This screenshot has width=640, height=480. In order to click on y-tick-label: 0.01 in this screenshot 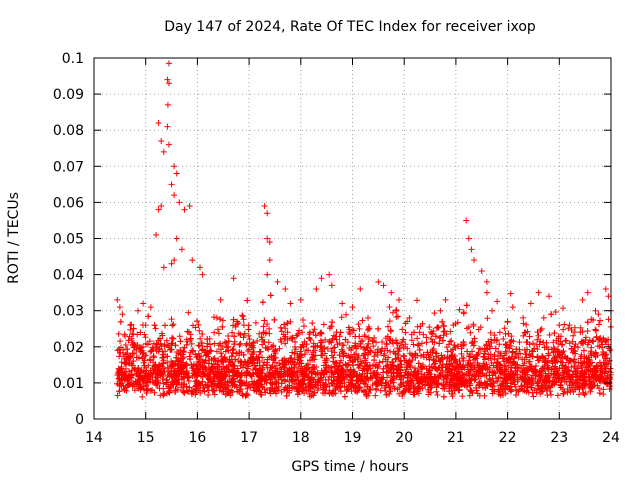, I will do `click(68, 384)`.